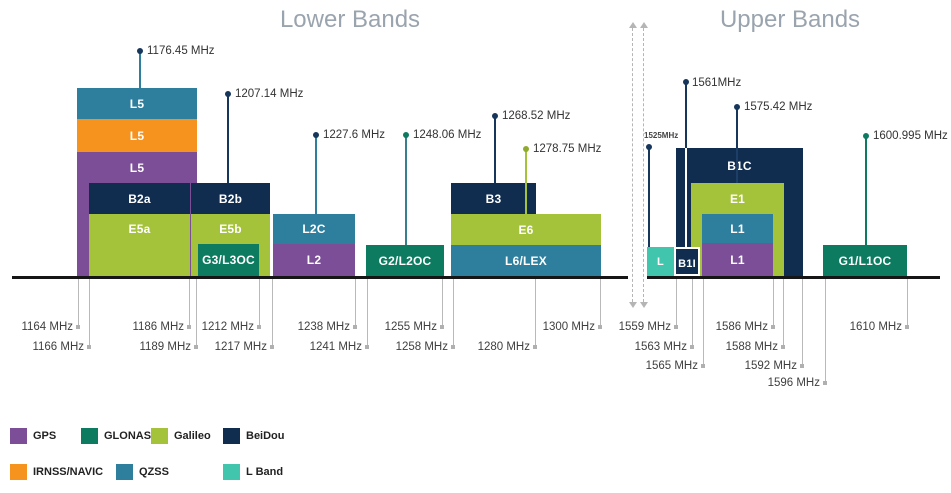 The image size is (951, 493). I want to click on tick-label-1258: 1258 MHz, so click(421, 347).